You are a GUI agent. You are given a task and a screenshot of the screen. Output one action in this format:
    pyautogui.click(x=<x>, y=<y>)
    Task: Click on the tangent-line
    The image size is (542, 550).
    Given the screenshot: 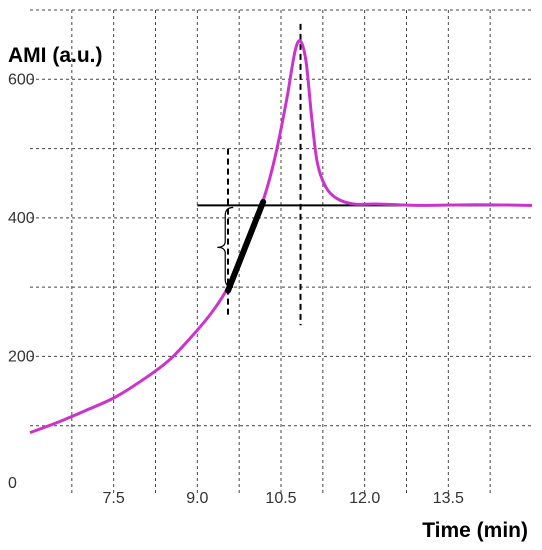 What is the action you would take?
    pyautogui.click(x=246, y=246)
    